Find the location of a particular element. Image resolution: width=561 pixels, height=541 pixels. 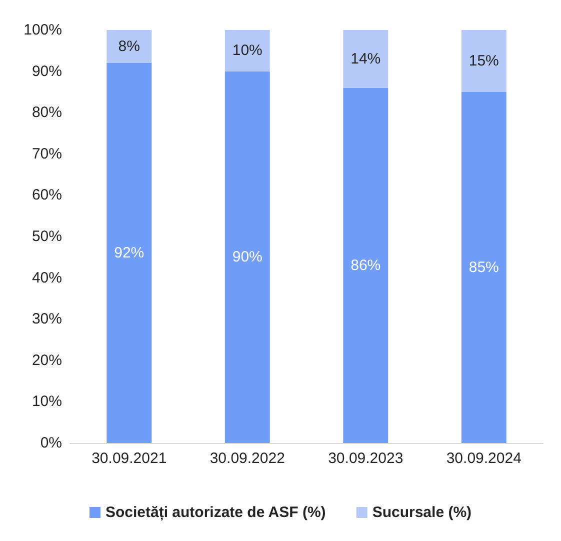

data-label: 92% is located at coordinates (129, 253).